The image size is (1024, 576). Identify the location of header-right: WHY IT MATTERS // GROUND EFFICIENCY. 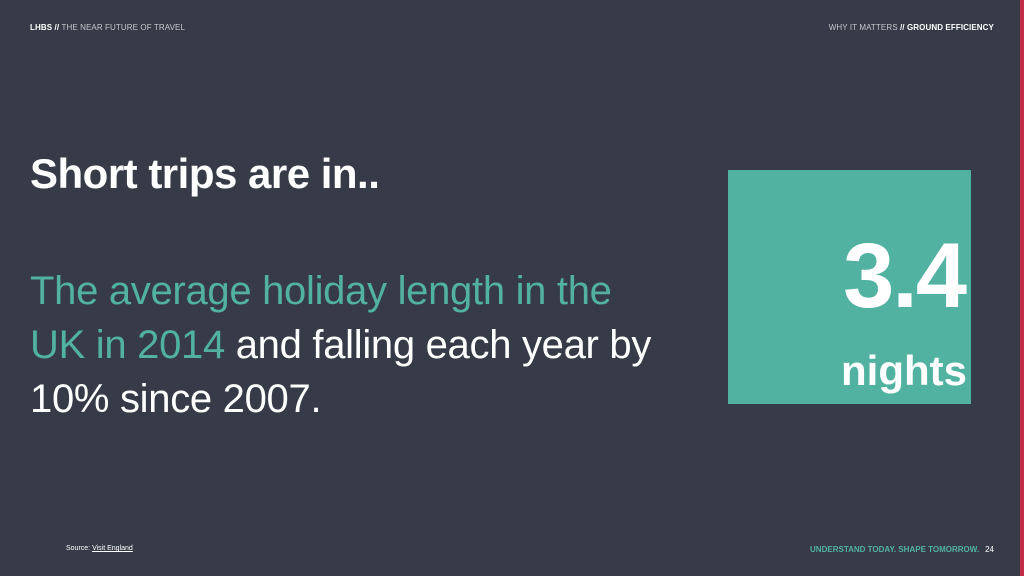
(911, 27).